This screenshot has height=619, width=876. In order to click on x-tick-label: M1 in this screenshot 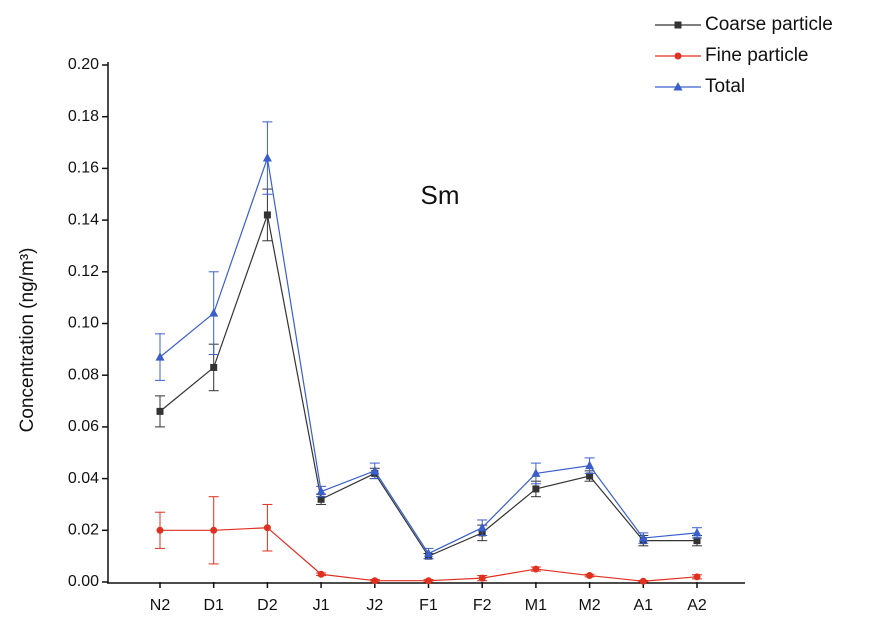, I will do `click(536, 605)`.